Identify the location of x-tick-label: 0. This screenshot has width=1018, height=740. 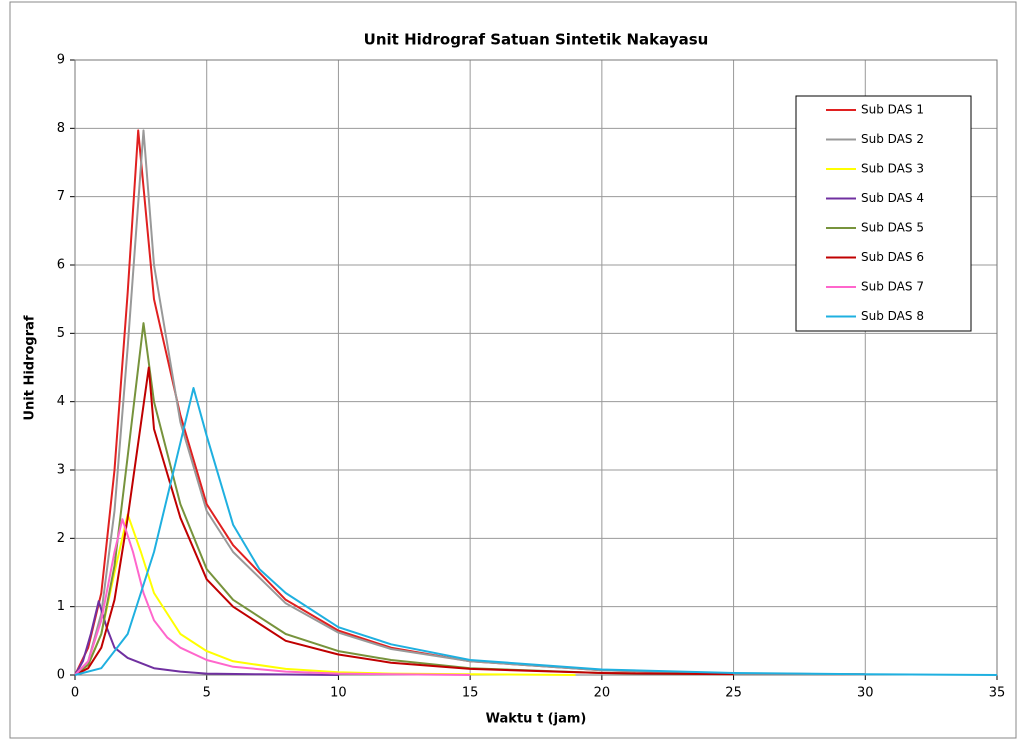
(75, 693).